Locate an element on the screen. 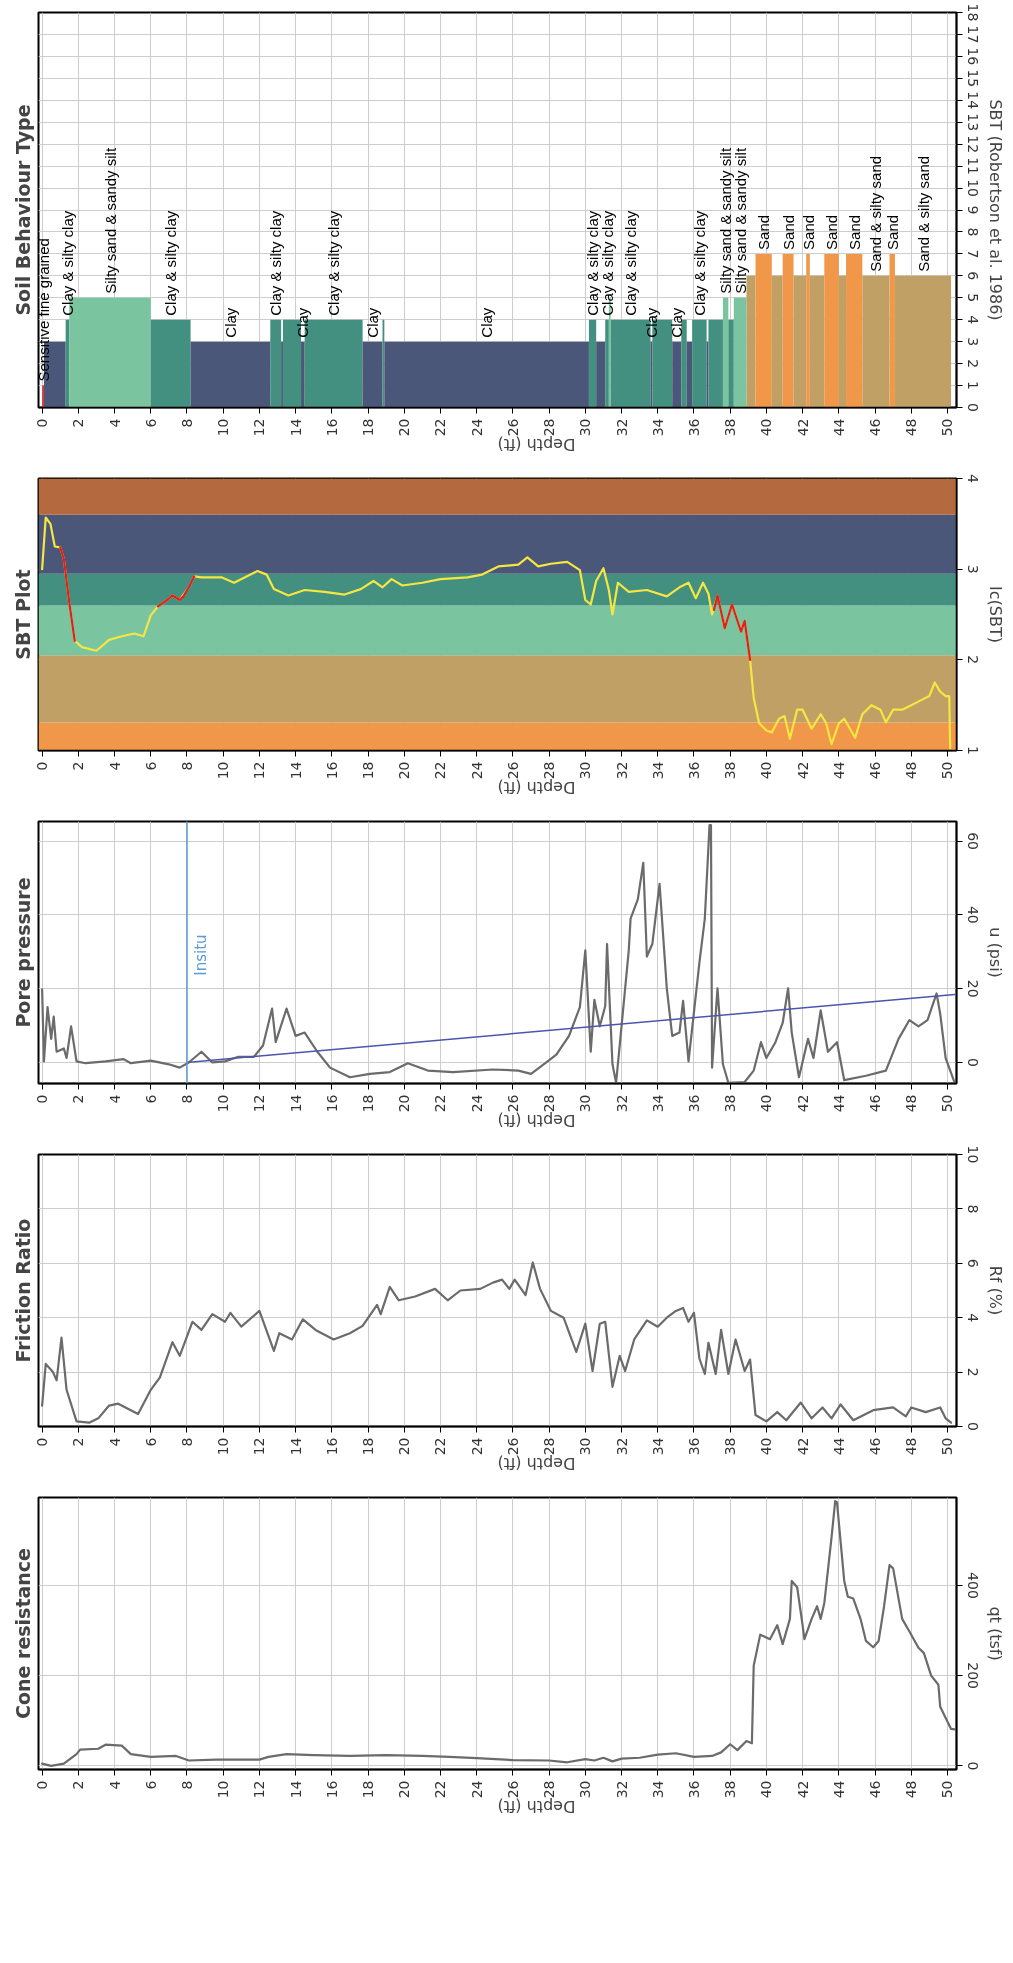 This screenshot has width=1013, height=1963. y-tick-label: 10 is located at coordinates (972, 188).